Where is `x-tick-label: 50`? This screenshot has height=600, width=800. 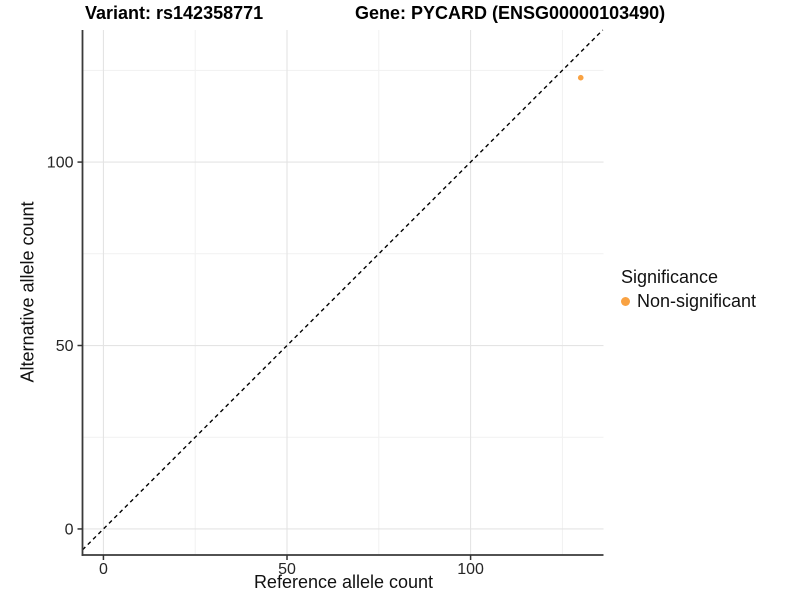 x-tick-label: 50 is located at coordinates (287, 569).